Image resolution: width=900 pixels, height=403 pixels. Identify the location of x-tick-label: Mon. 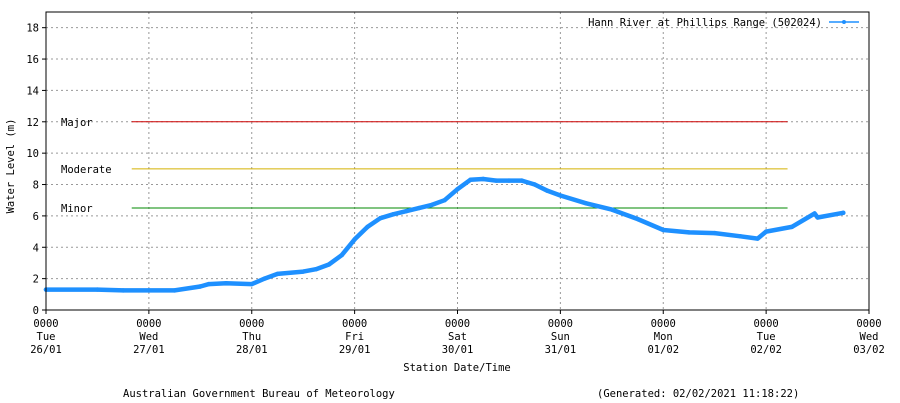
(663, 337).